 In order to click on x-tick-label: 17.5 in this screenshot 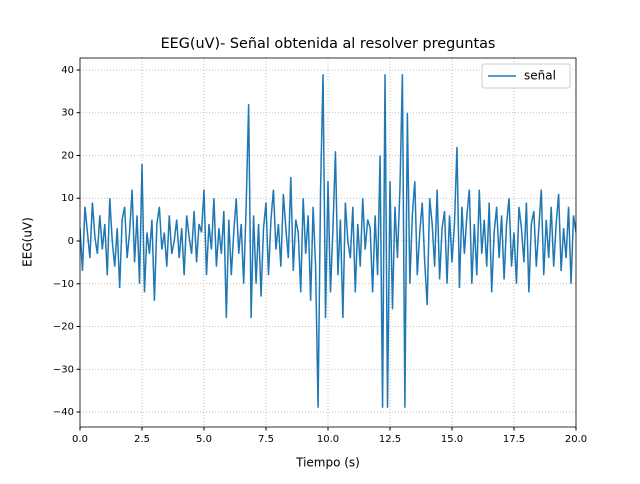, I will do `click(514, 439)`.